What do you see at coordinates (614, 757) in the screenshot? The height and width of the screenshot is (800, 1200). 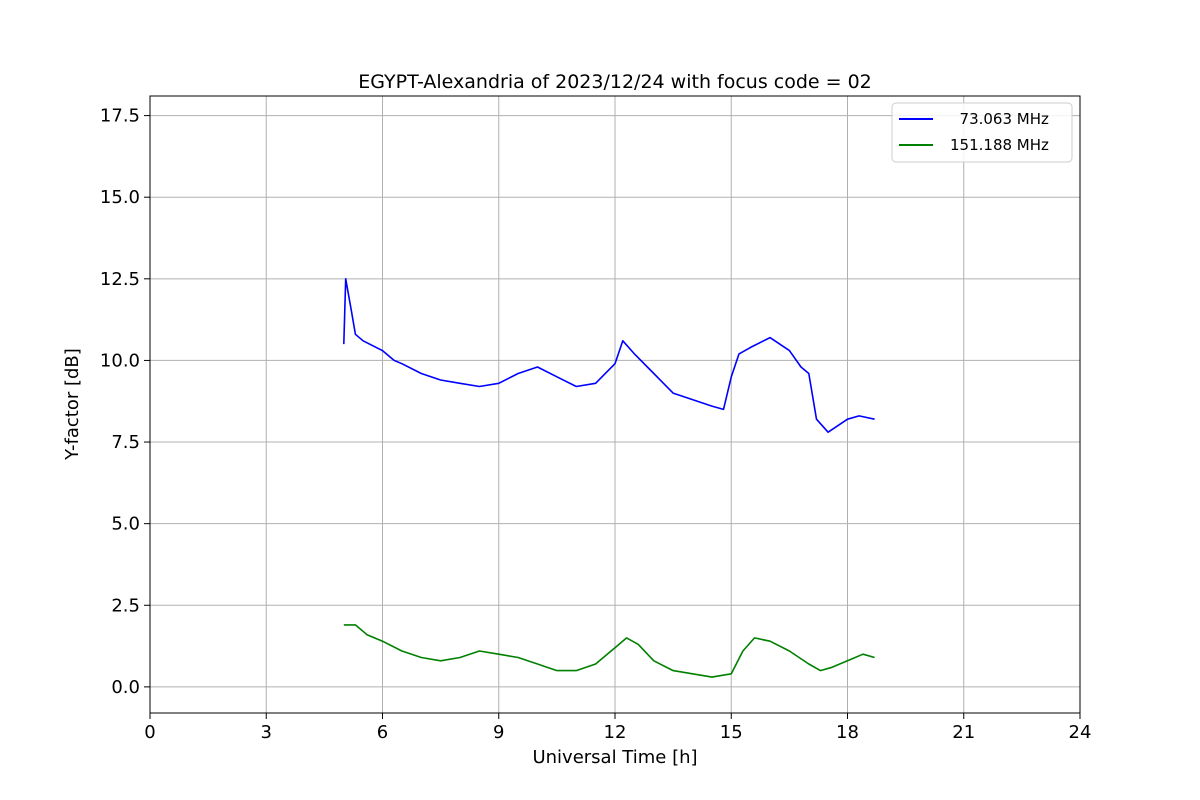 I see `x-axis-label: Universal Time [h]` at bounding box center [614, 757].